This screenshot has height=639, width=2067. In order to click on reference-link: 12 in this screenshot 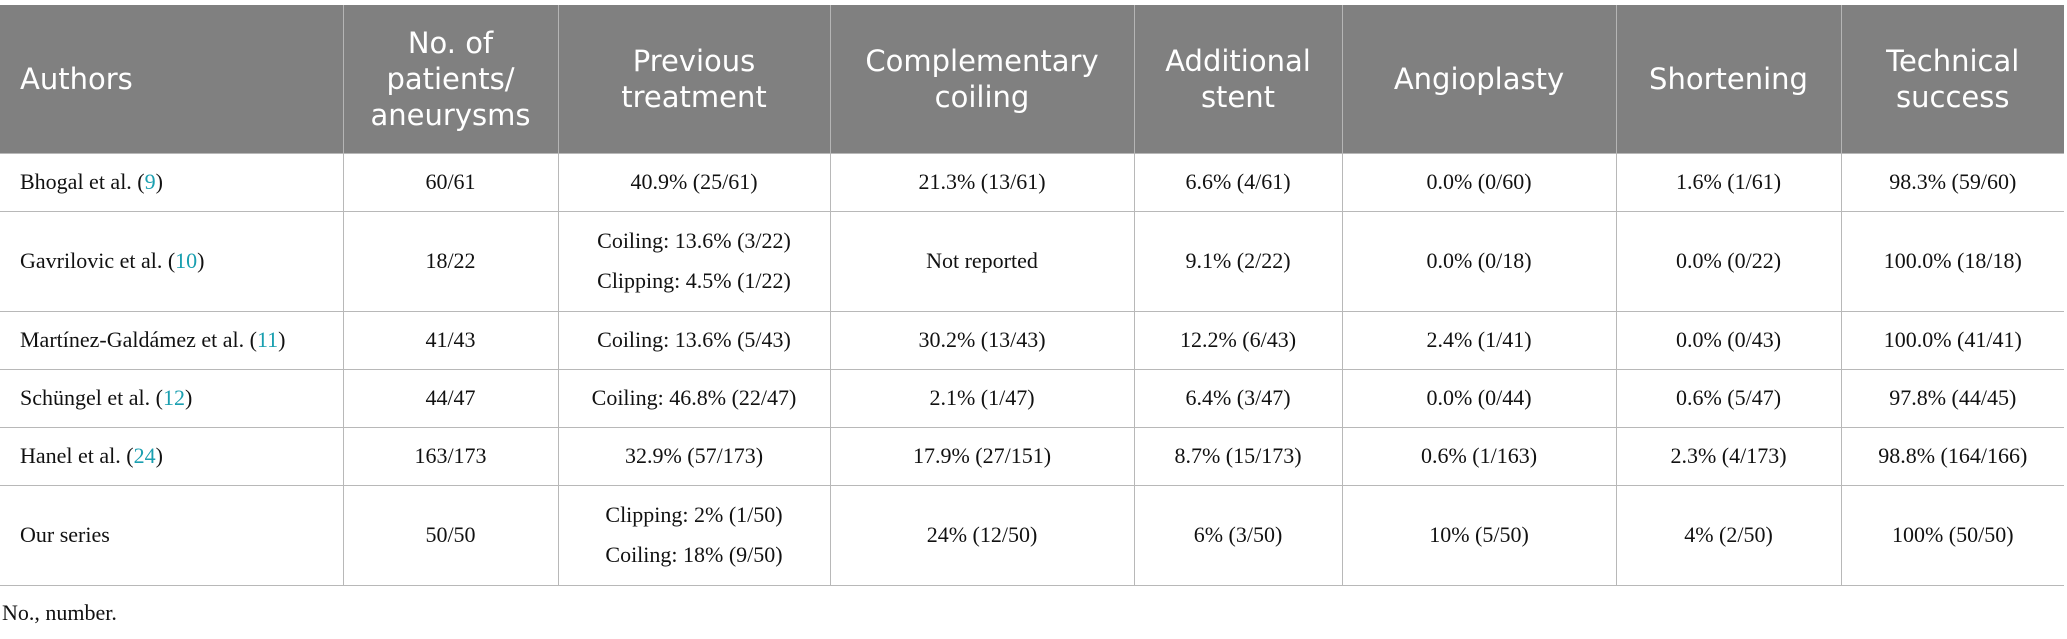, I will do `click(173, 397)`.